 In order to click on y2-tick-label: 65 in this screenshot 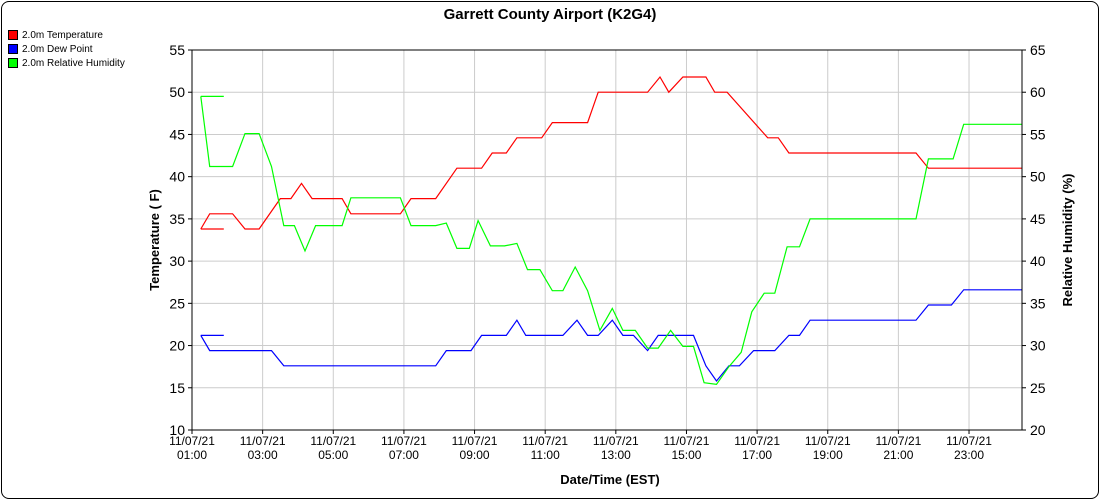, I will do `click(1038, 50)`.